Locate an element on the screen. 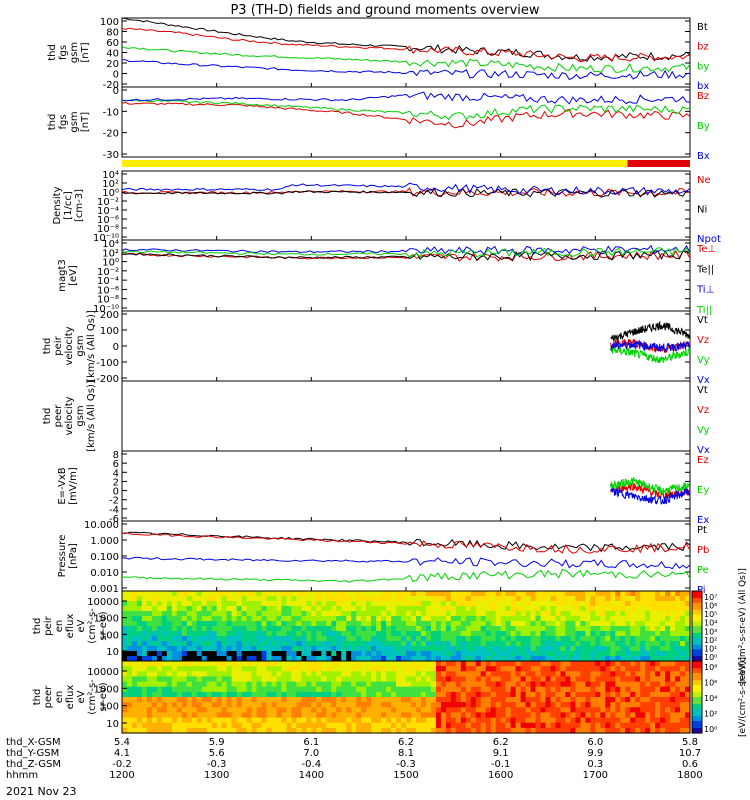  series-line-Pt is located at coordinates (406, 542).